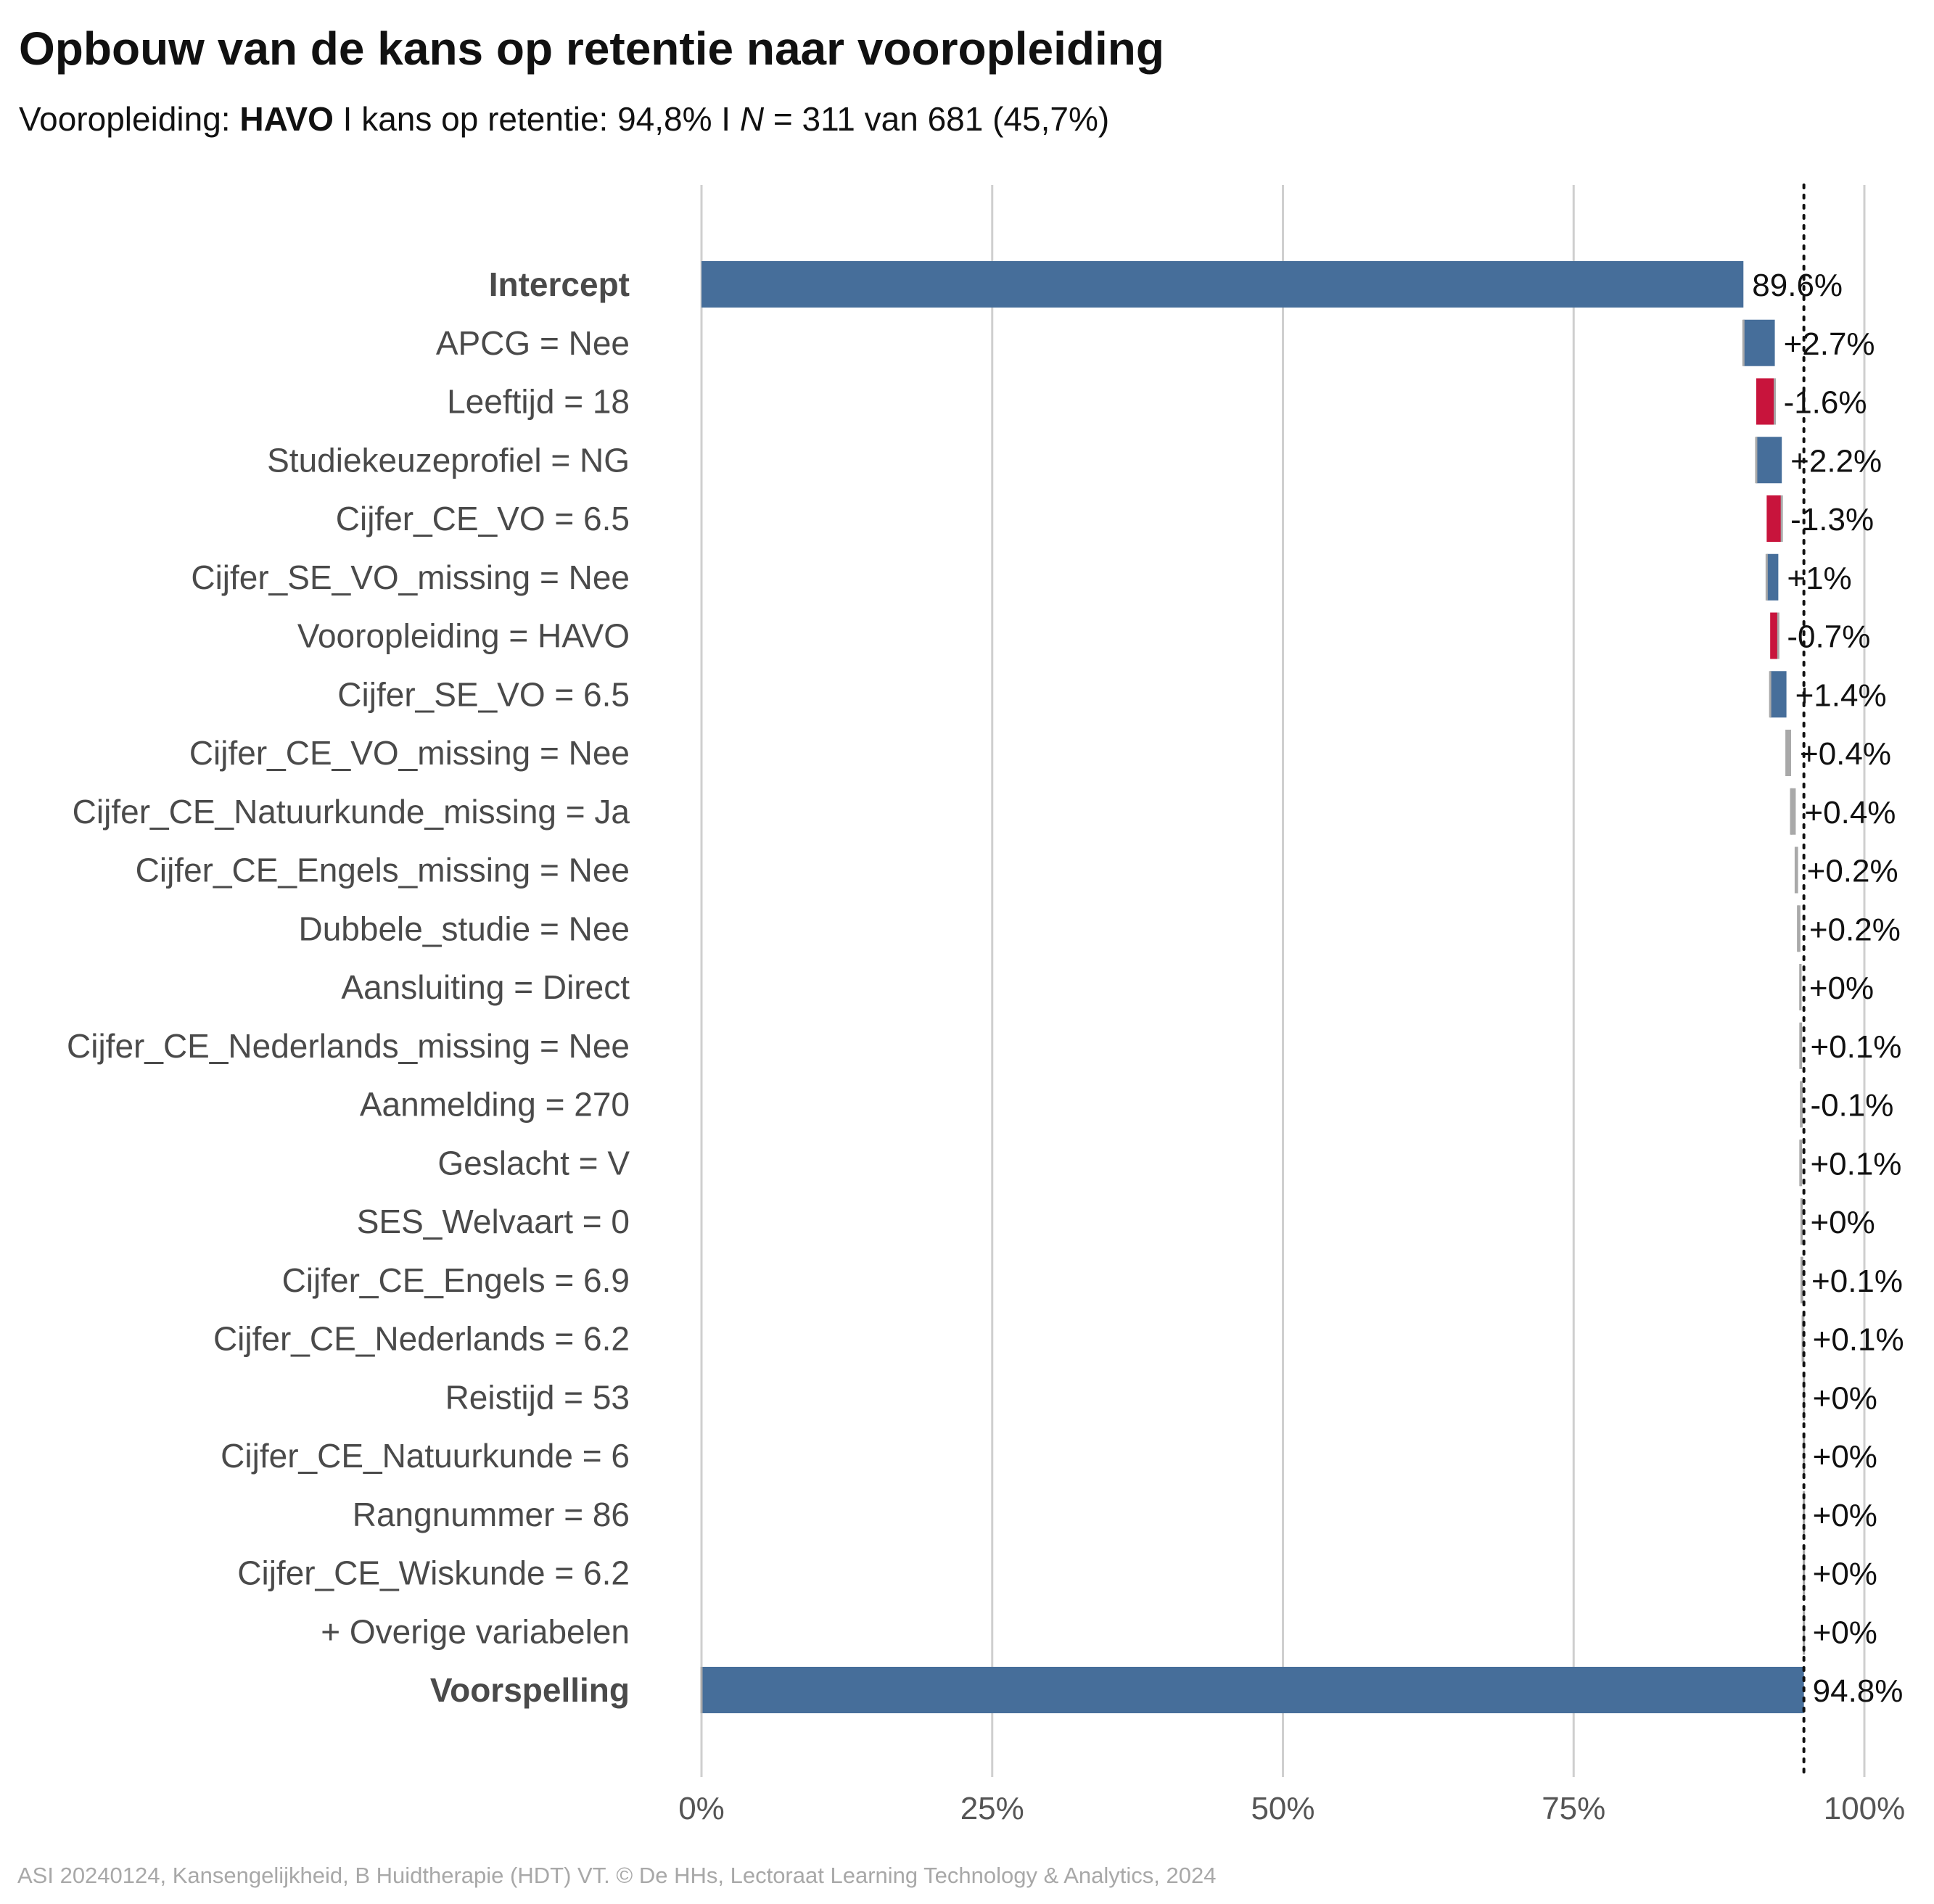 The height and width of the screenshot is (1904, 1934). I want to click on value-label: 89.6%, so click(1797, 285).